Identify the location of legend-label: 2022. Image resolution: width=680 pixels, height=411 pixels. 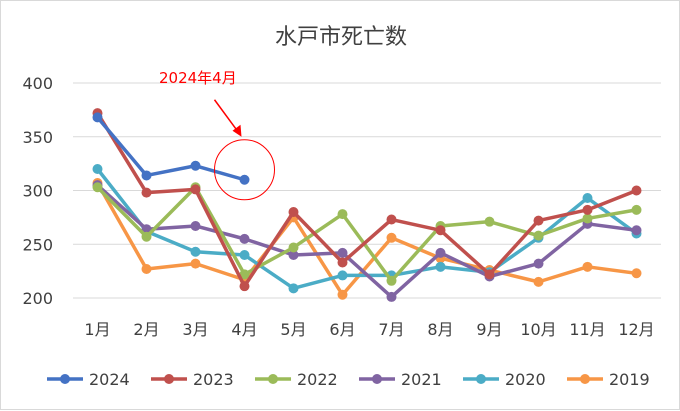
(317, 379).